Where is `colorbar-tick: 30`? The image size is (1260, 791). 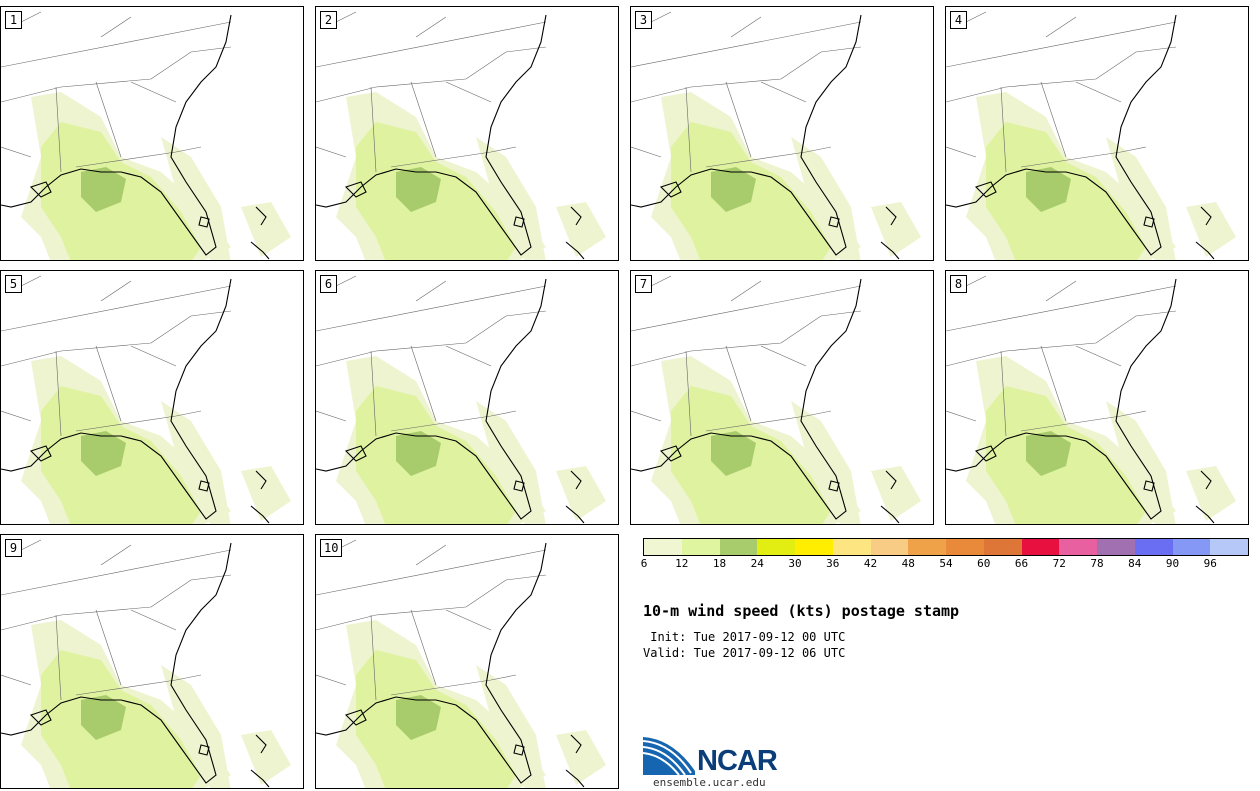 colorbar-tick: 30 is located at coordinates (795, 563).